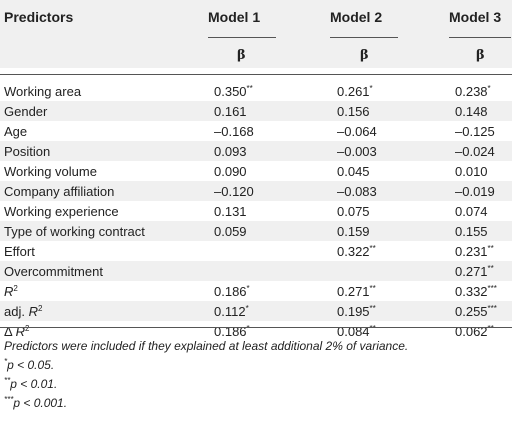 The height and width of the screenshot is (426, 512). I want to click on footnote-p05: *p < 0.05., so click(29, 365).